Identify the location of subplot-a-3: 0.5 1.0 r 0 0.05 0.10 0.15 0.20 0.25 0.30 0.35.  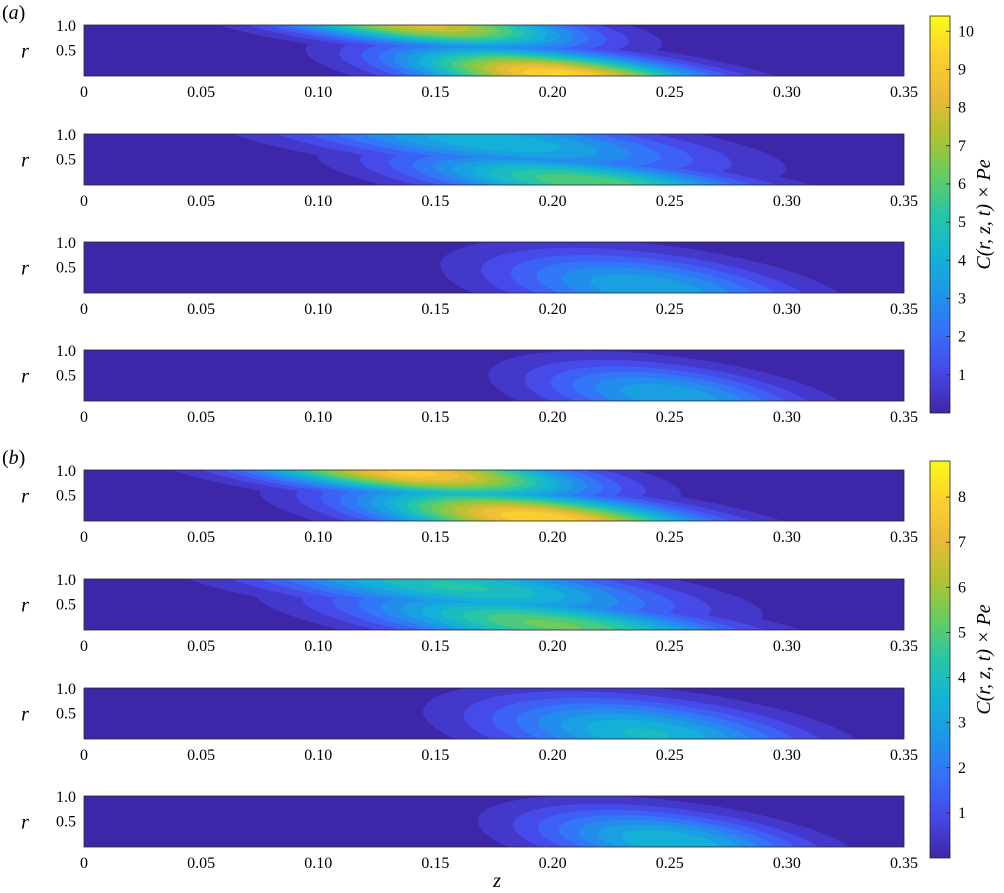
(469, 276).